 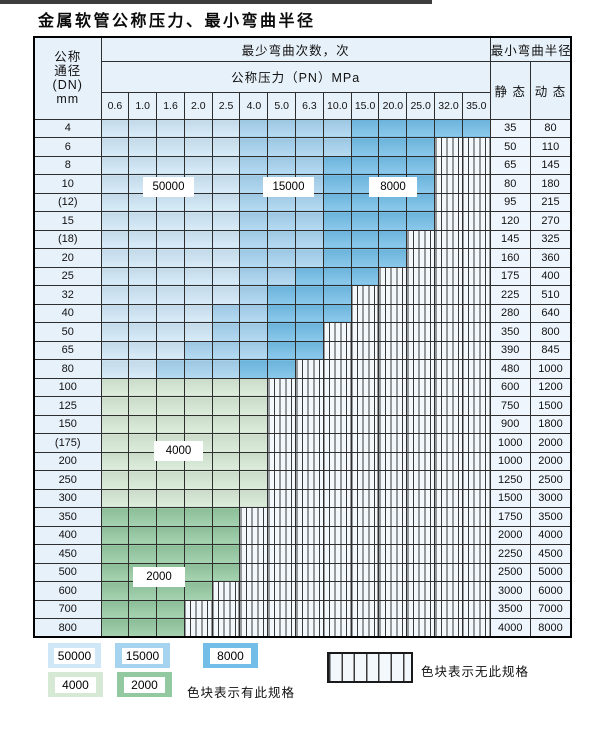 What do you see at coordinates (302, 609) in the screenshot?
I see `table-row-dn-700: 700 3500 7000` at bounding box center [302, 609].